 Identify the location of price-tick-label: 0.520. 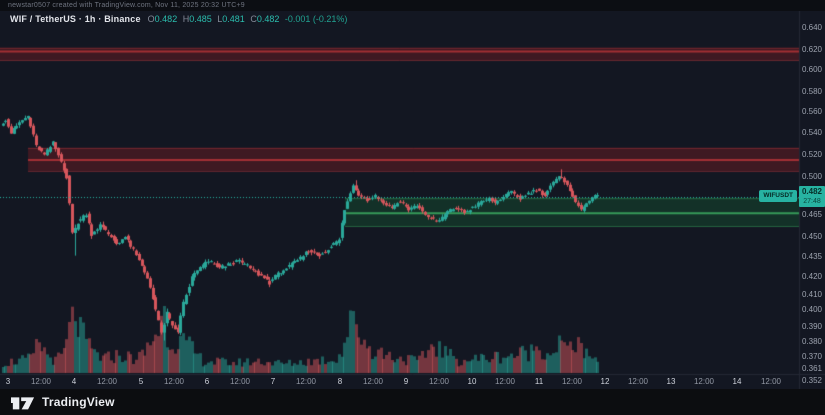
(811, 154).